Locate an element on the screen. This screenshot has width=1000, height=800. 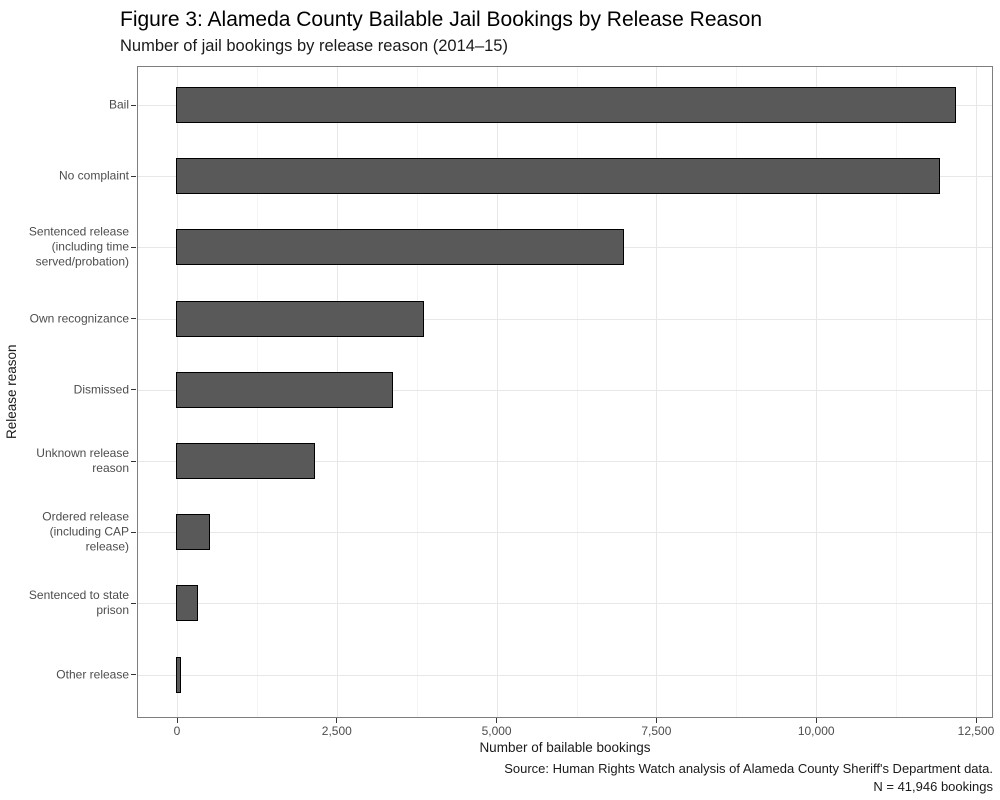
x-axis-label-2500: 2,500 is located at coordinates (336, 731).